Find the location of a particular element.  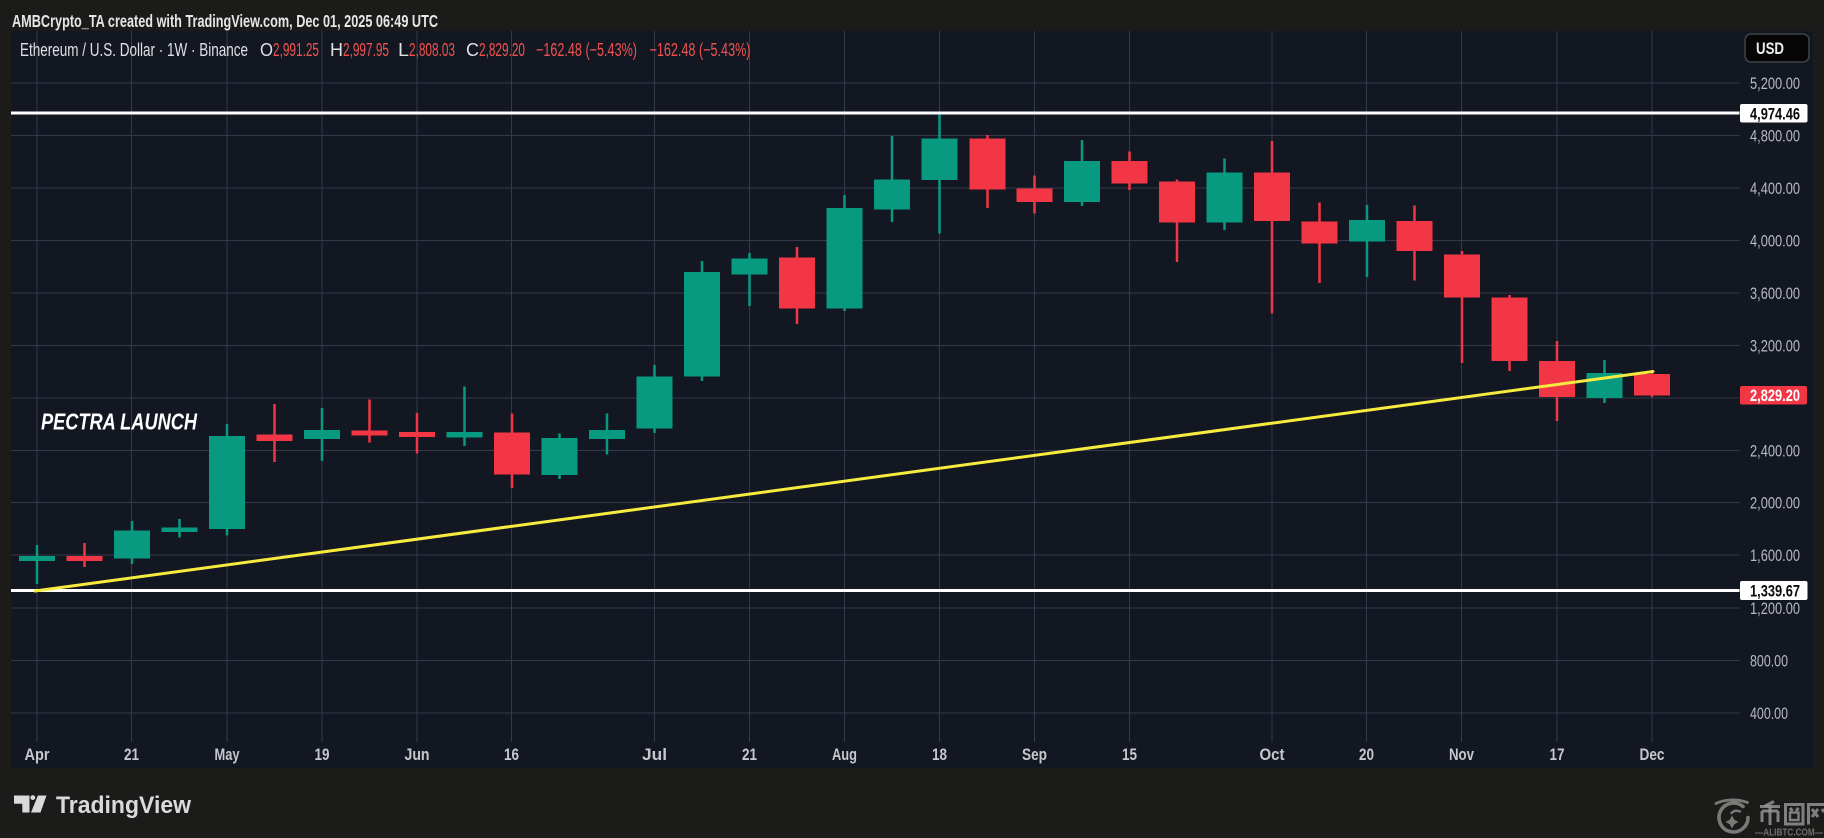

svg-text: 1,339.67 is located at coordinates (1775, 591).